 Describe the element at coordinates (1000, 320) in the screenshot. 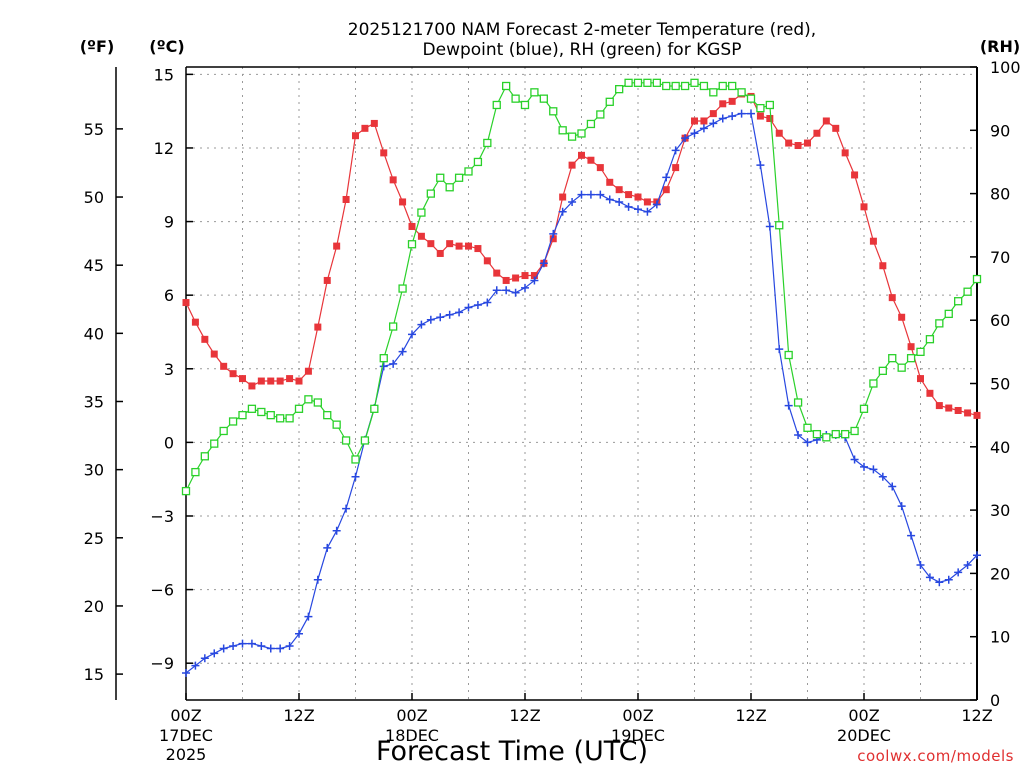

I see `rh-tick-label: 60` at that location.